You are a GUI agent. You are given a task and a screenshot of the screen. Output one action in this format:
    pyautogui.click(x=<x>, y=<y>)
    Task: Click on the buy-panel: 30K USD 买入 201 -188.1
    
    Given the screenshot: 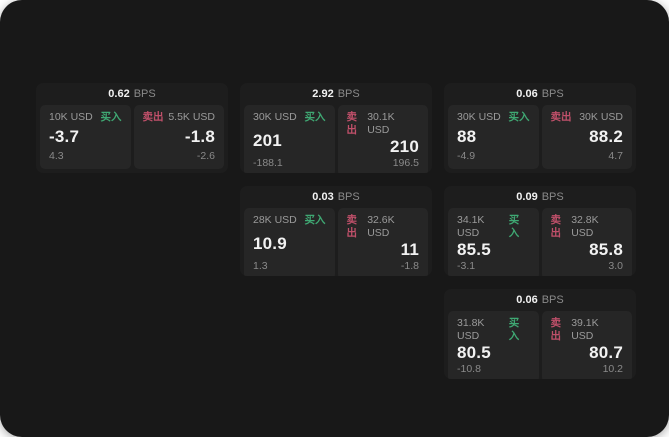 What is the action you would take?
    pyautogui.click(x=289, y=139)
    